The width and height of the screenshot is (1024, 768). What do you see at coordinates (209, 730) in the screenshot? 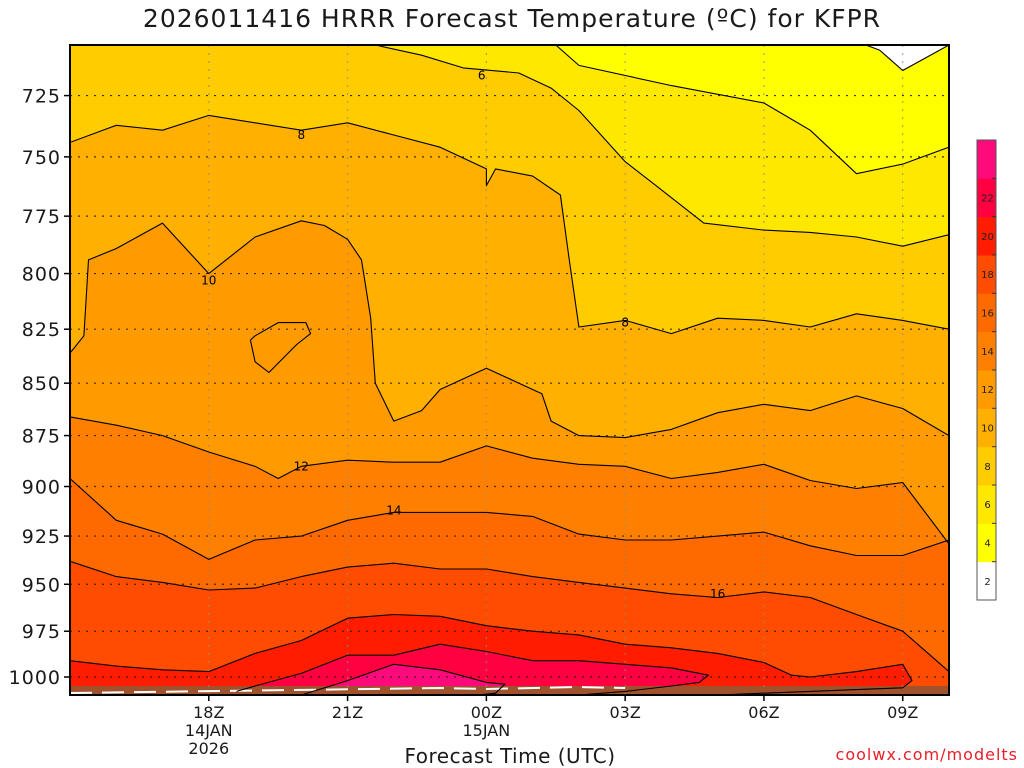
I see `x-tick-label: 14JAN` at bounding box center [209, 730].